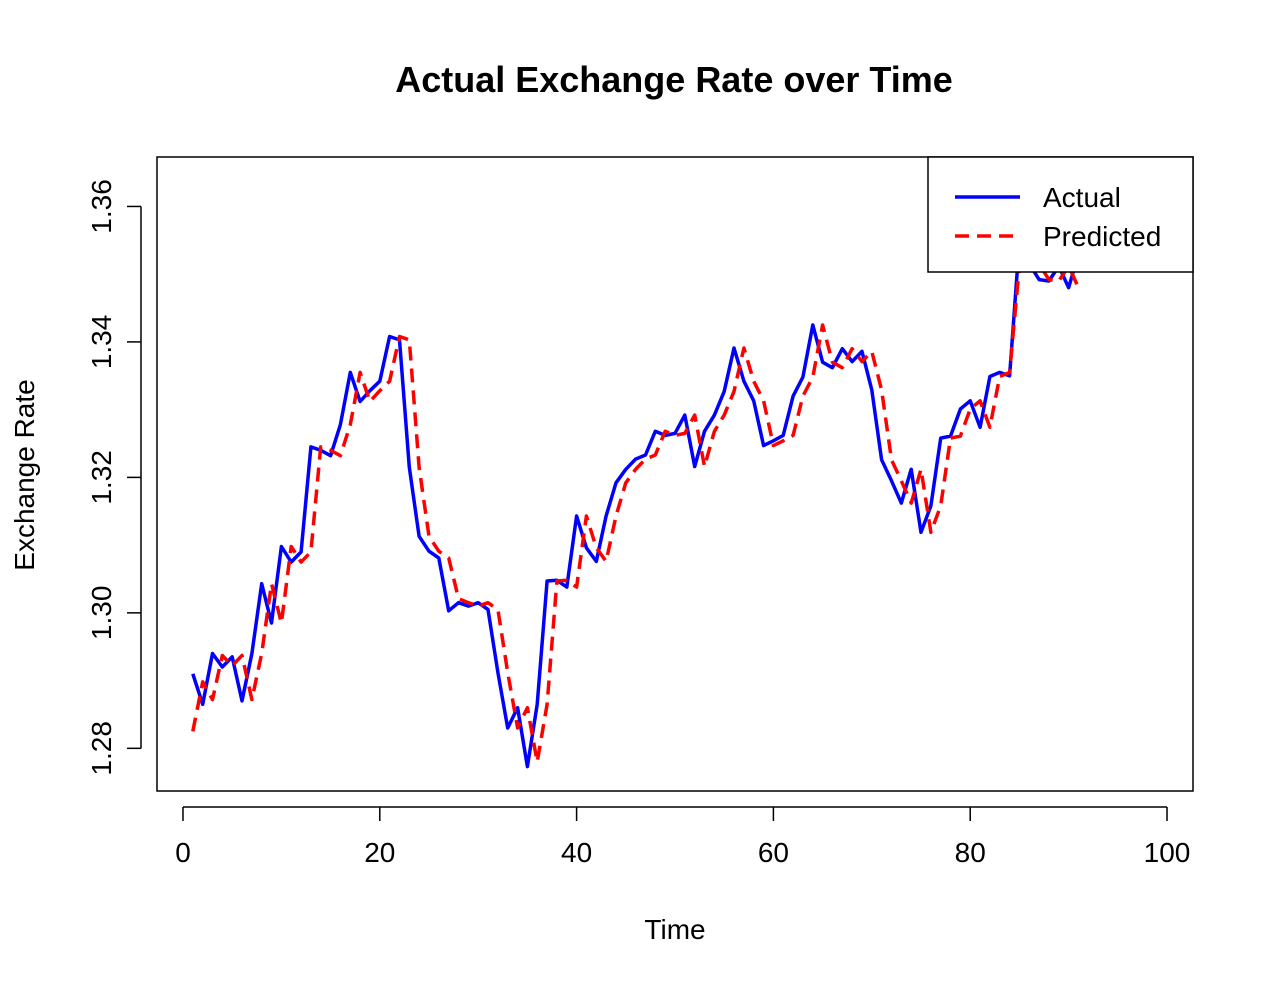 The height and width of the screenshot is (988, 1274). Describe the element at coordinates (576, 852) in the screenshot. I see `x-tick-label: 40` at that location.